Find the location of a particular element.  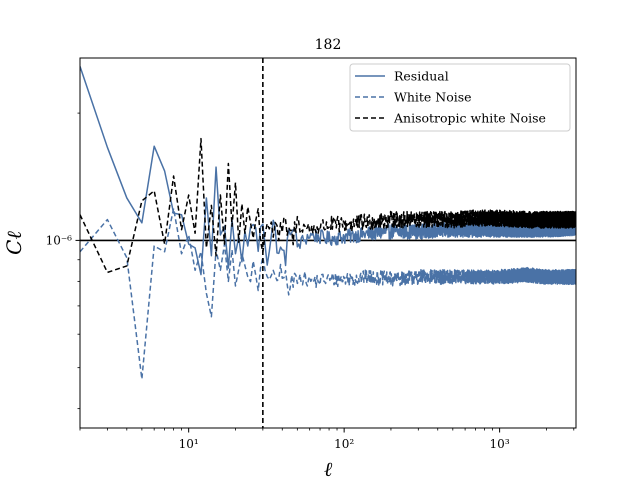

legend-label-white-noise: White Noise is located at coordinates (433, 97).